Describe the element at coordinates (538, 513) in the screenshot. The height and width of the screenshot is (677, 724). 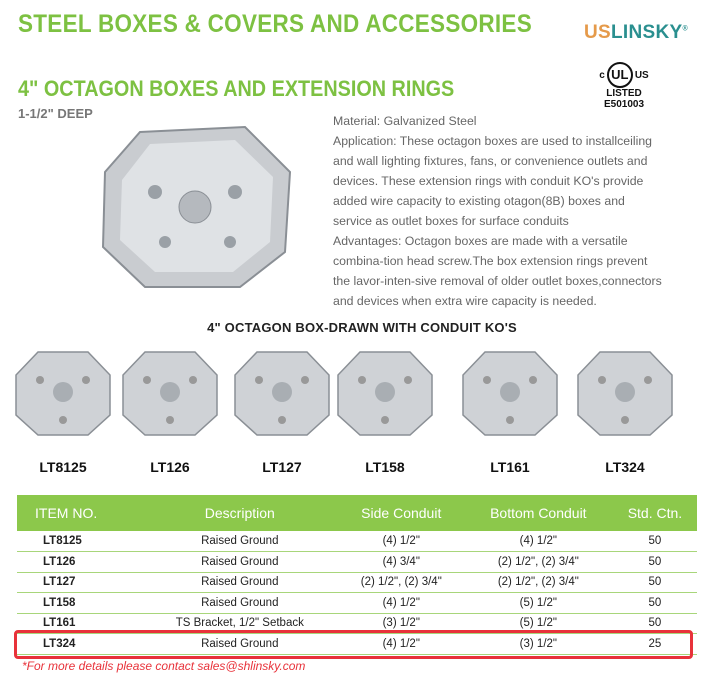
I see `column-header: Bottom Conduit` at that location.